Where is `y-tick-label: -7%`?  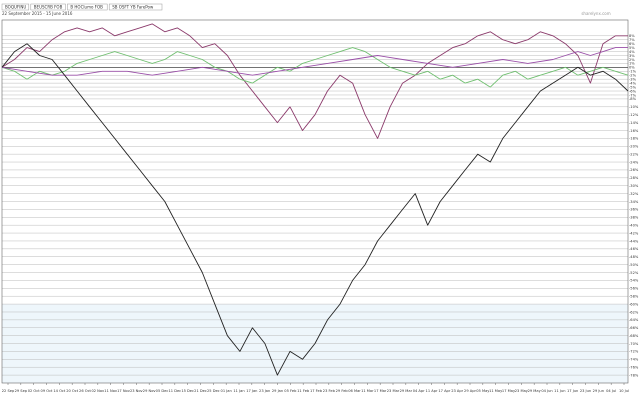 y-tick-label: -7% is located at coordinates (633, 95).